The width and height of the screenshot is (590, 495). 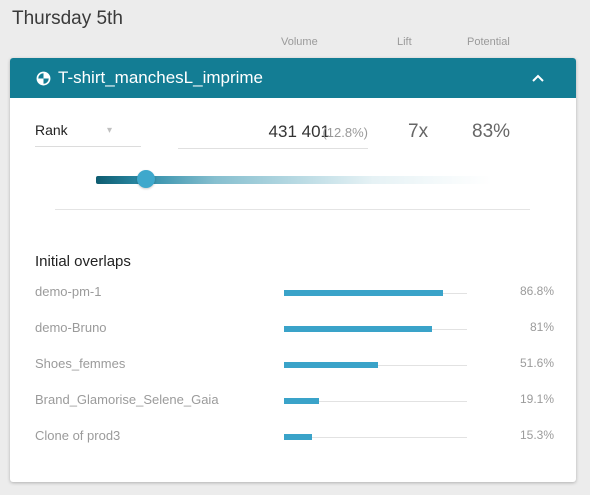 What do you see at coordinates (78, 435) in the screenshot?
I see `overlap-name: Clone of prod3` at bounding box center [78, 435].